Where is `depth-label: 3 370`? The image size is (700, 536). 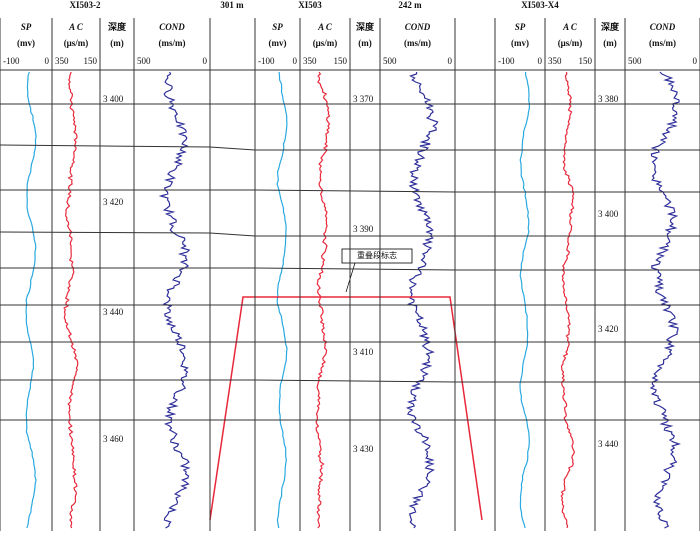 depth-label: 3 370 is located at coordinates (363, 99).